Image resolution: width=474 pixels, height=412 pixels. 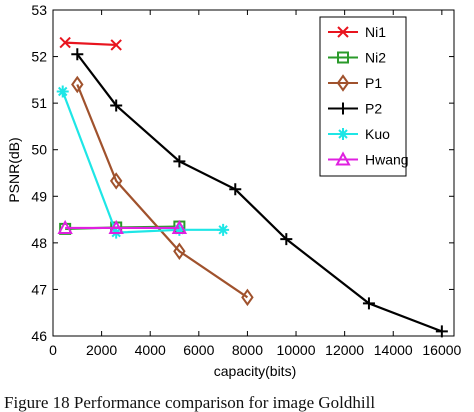 What do you see at coordinates (39, 150) in the screenshot?
I see `y-tick-label: 50` at bounding box center [39, 150].